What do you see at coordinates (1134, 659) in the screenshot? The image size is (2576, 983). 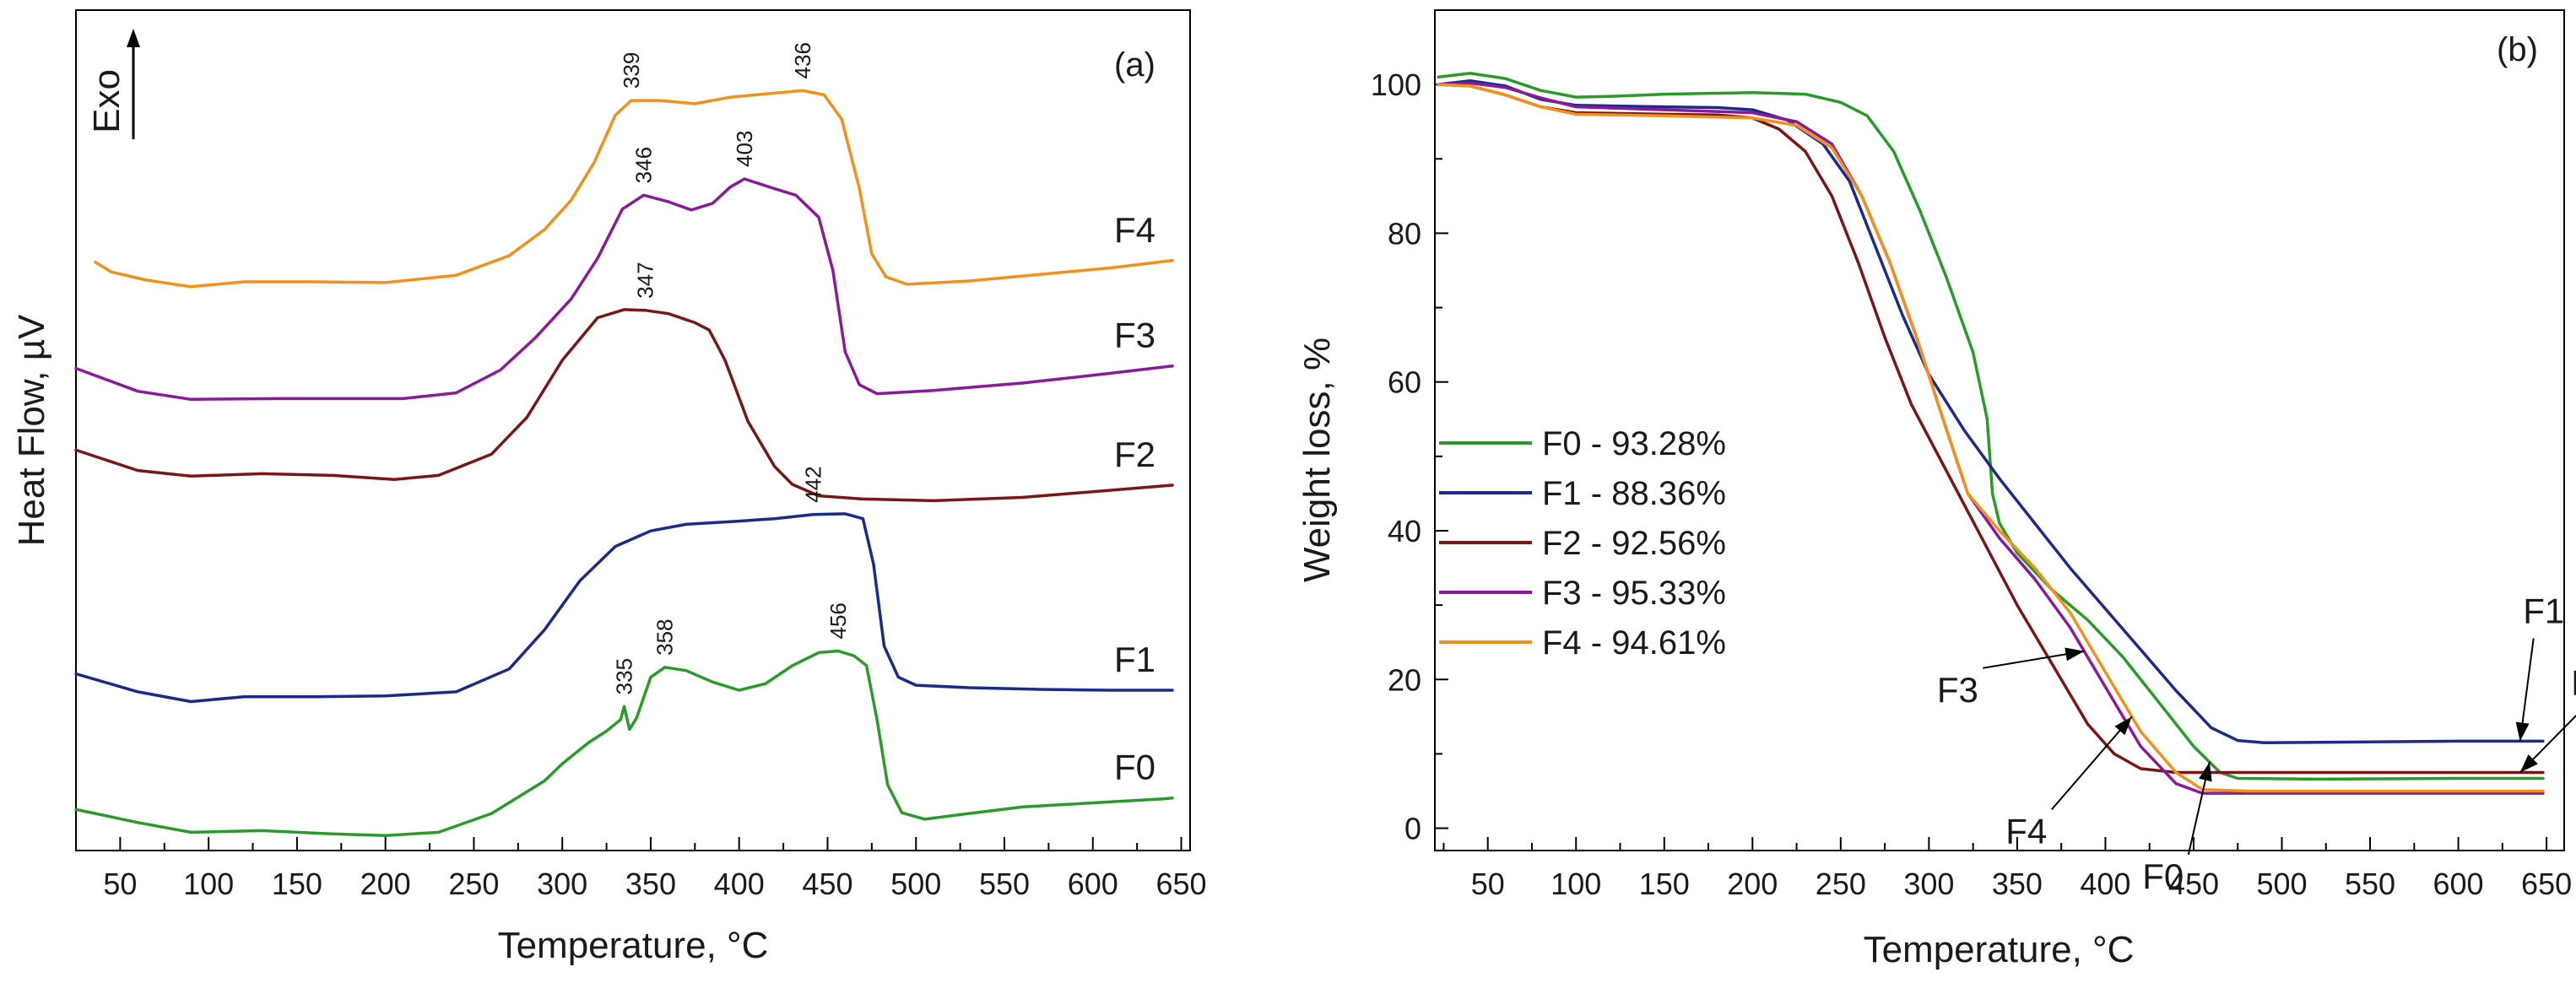 I see `panel-a-curve-label-f1: F1` at bounding box center [1134, 659].